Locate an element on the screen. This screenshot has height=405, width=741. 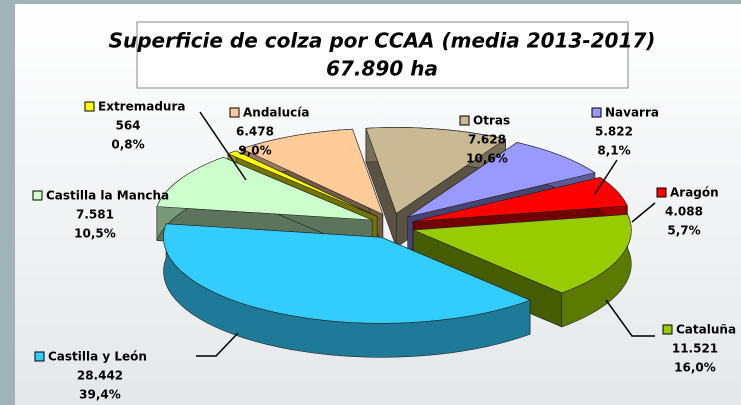
category-label: Cataluña is located at coordinates (706, 330).